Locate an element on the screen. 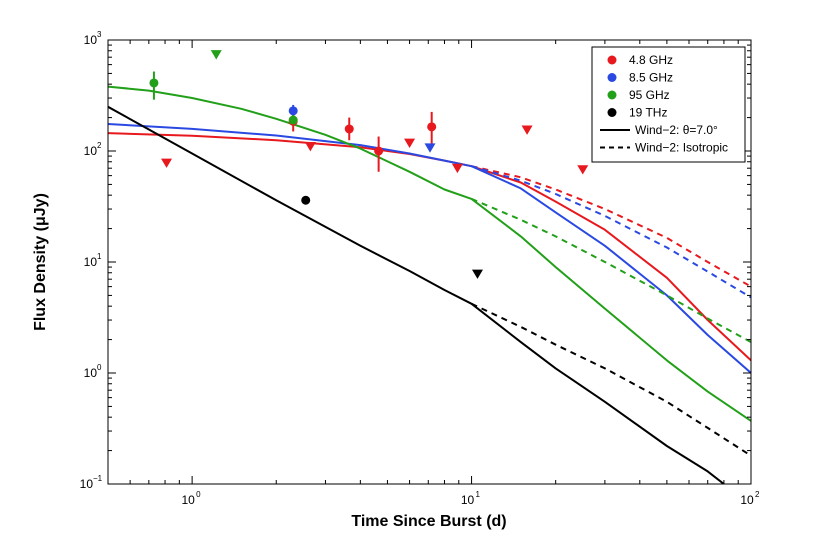 The image size is (830, 546). y-tick-exponent: 0 is located at coordinates (99, 367).